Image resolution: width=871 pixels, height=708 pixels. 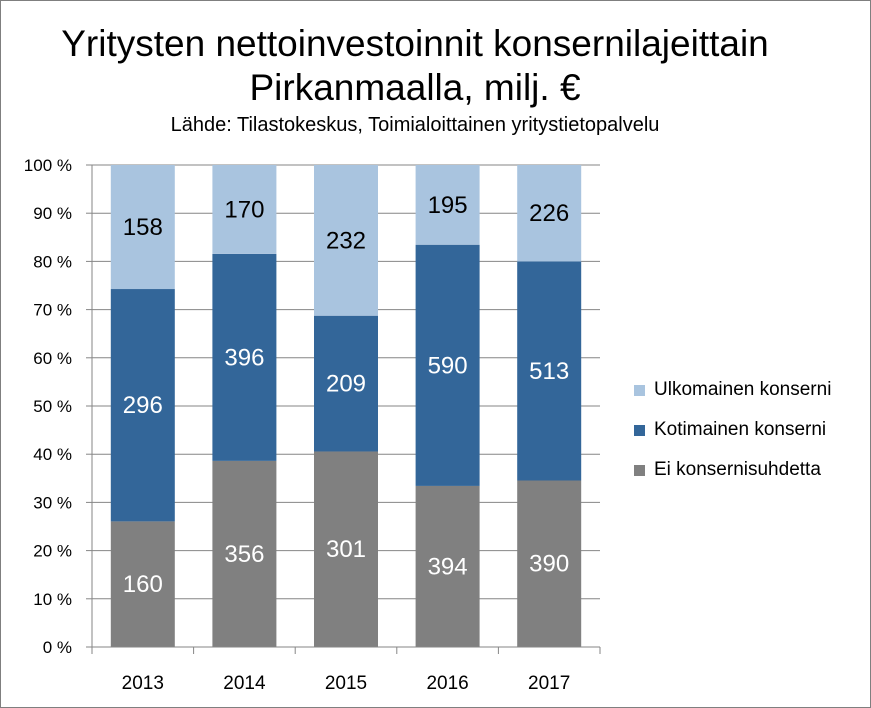 I want to click on data-label: 390, so click(x=549, y=564).